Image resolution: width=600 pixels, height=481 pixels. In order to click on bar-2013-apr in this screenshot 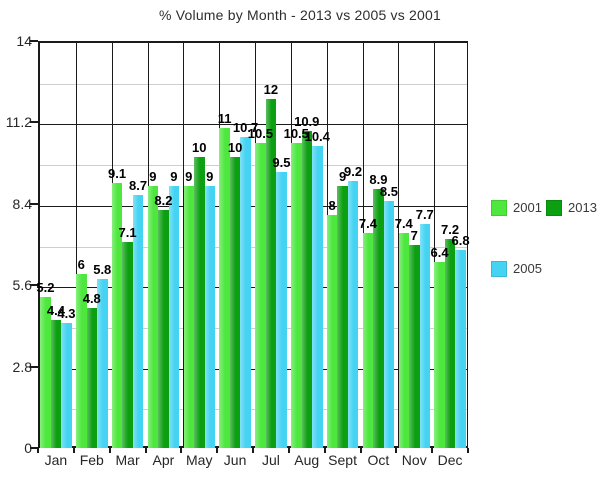, I will do `click(163, 328)`.